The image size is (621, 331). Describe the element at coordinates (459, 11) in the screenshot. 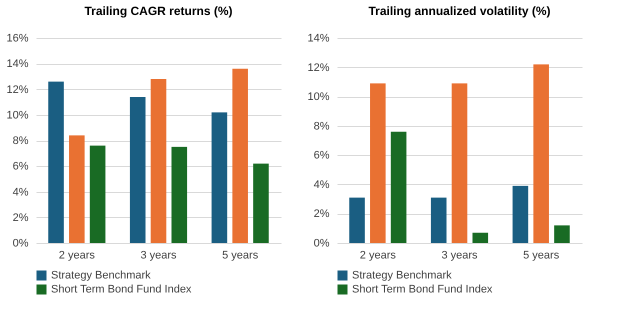

I see `chart-title: Trailing annualized volatility (%)` at that location.